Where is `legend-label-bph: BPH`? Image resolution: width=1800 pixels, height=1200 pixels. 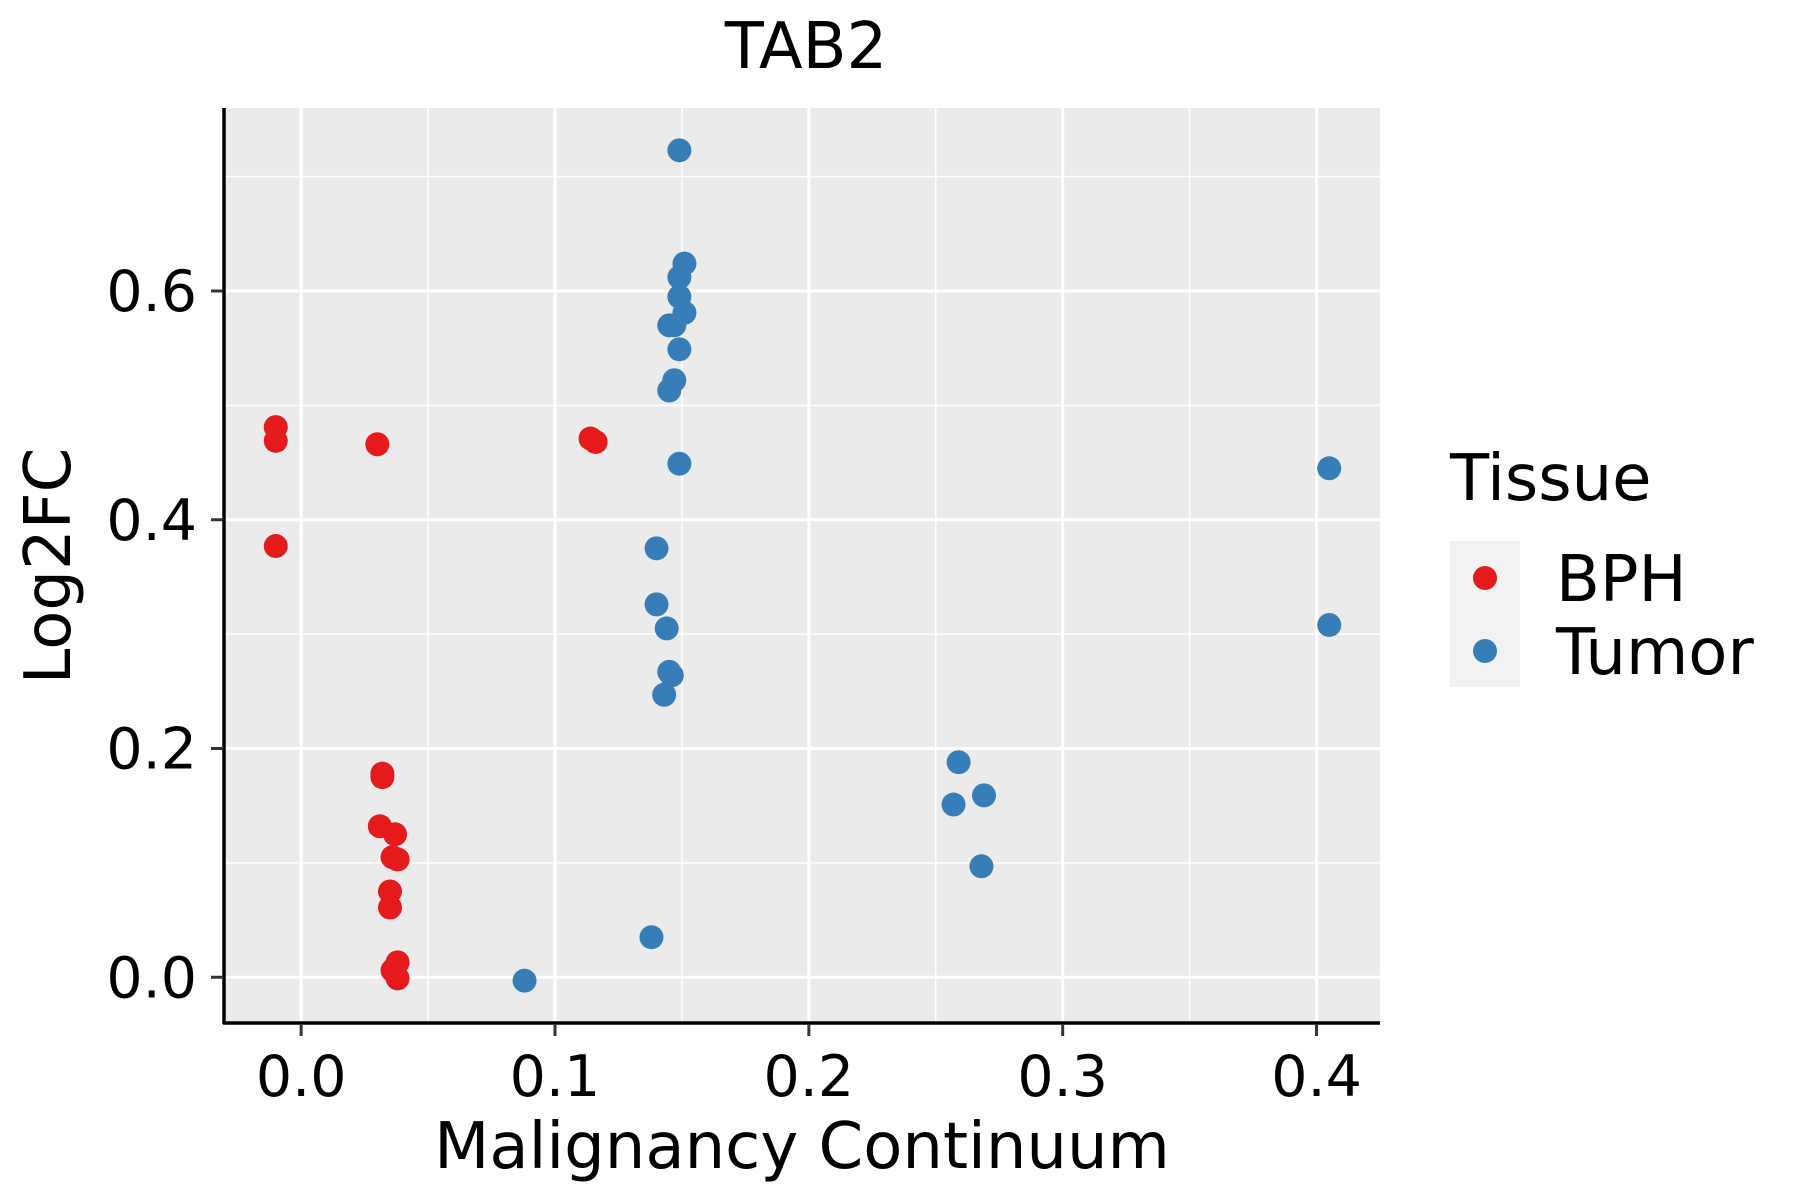 legend-label-bph: BPH is located at coordinates (1621, 580).